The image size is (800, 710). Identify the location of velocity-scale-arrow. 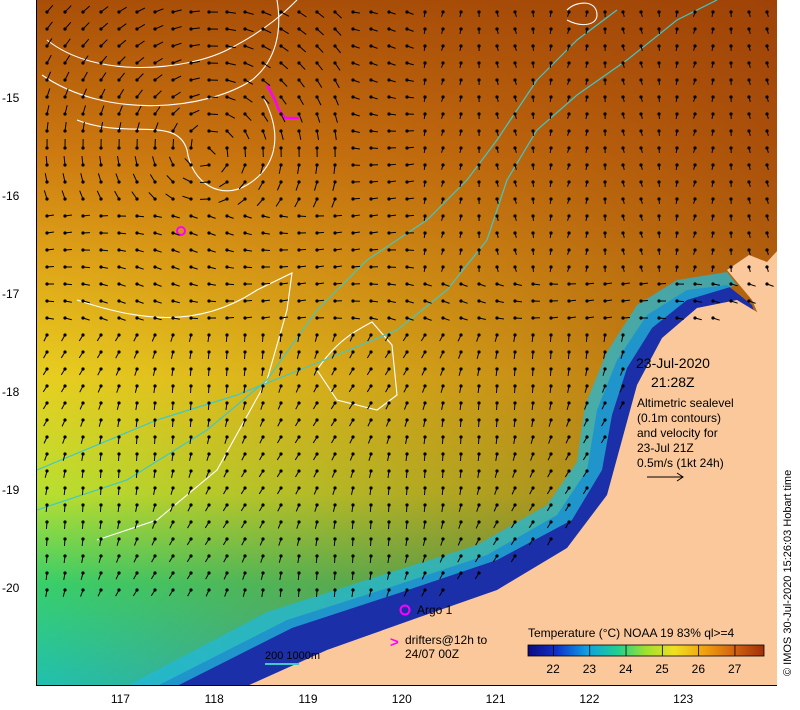
(665, 477).